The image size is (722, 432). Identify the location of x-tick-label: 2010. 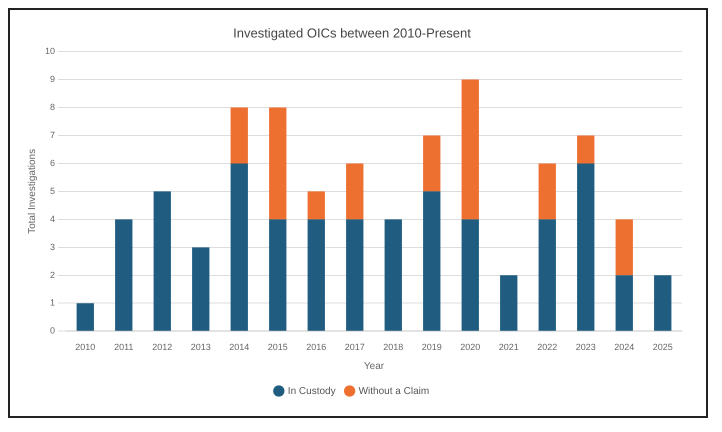
(85, 347).